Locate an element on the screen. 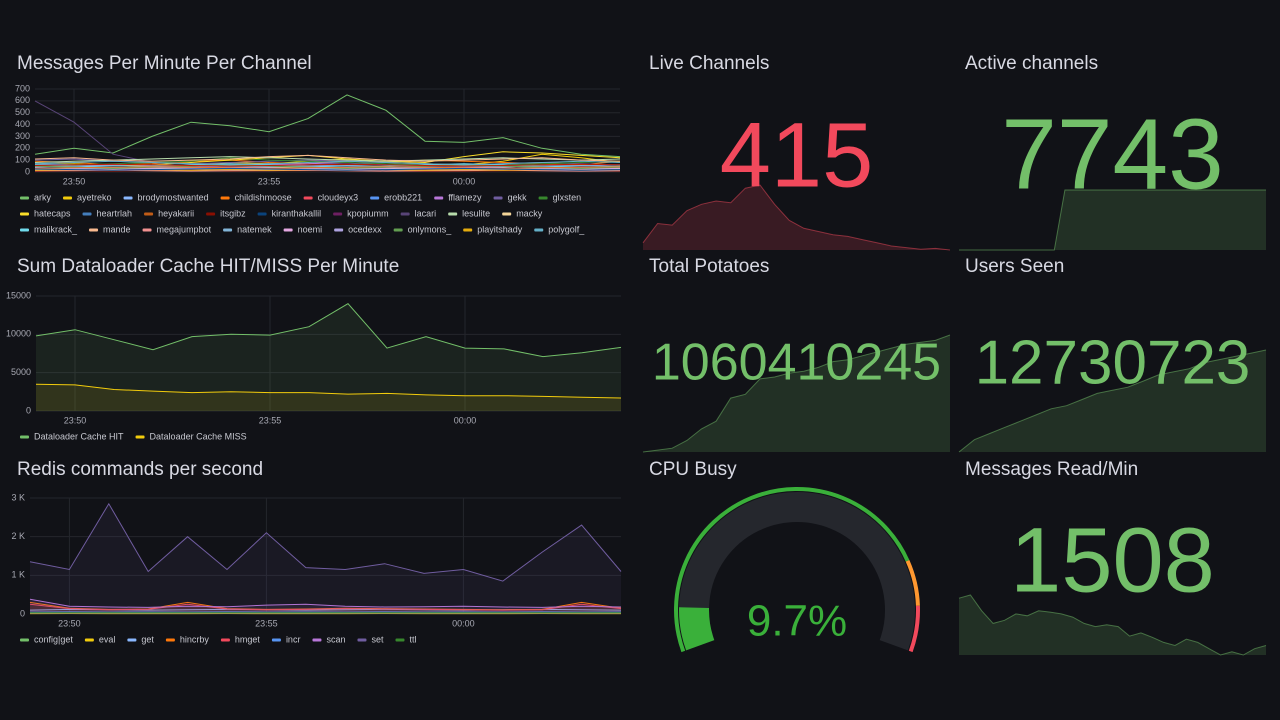 The image size is (1280, 720). y-tick-label: 600 is located at coordinates (22, 100).